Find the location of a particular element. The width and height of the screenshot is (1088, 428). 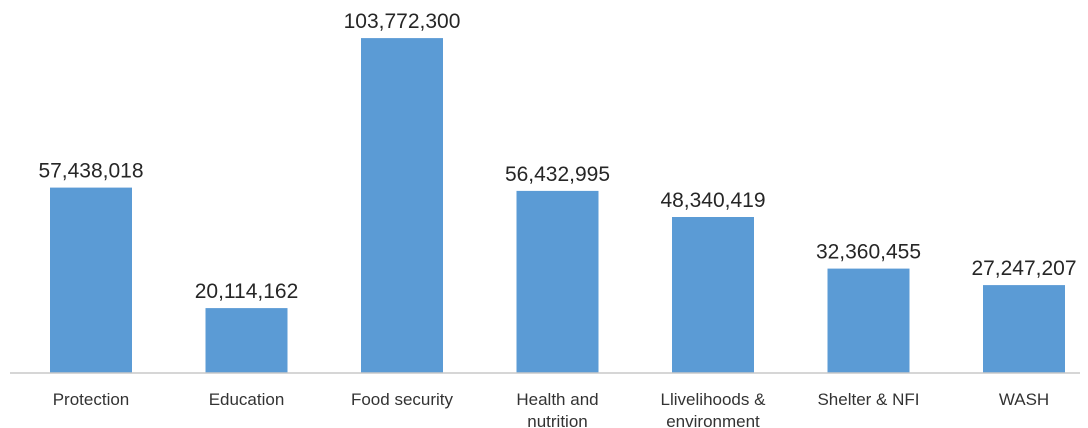

category-label-6: WASH is located at coordinates (1024, 399).